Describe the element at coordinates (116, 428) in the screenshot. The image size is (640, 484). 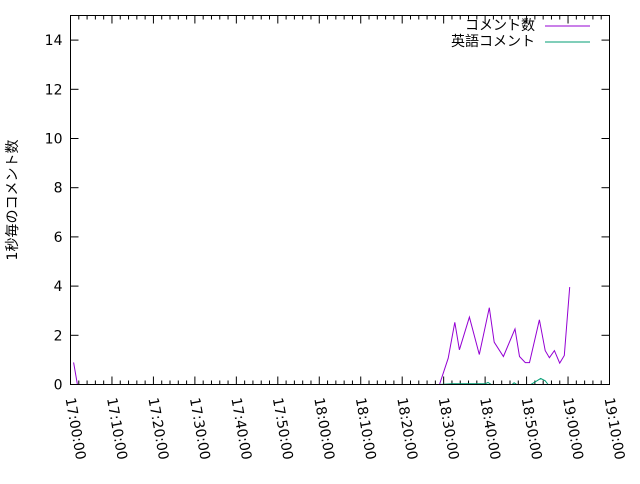
I see `x-tick-label: 17:10:00` at that location.